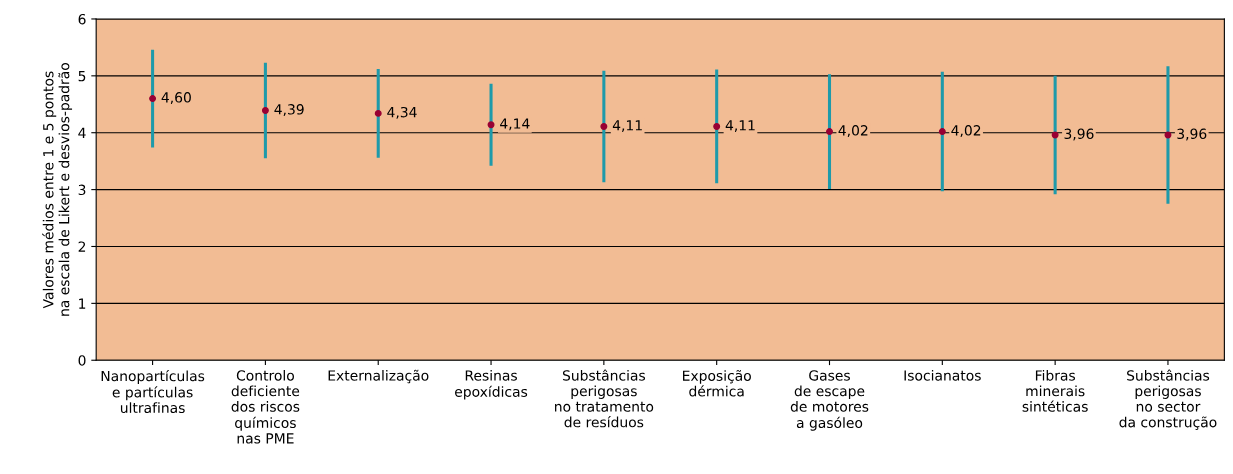 The image size is (1233, 474). I want to click on y-tick-label: 1, so click(82, 303).